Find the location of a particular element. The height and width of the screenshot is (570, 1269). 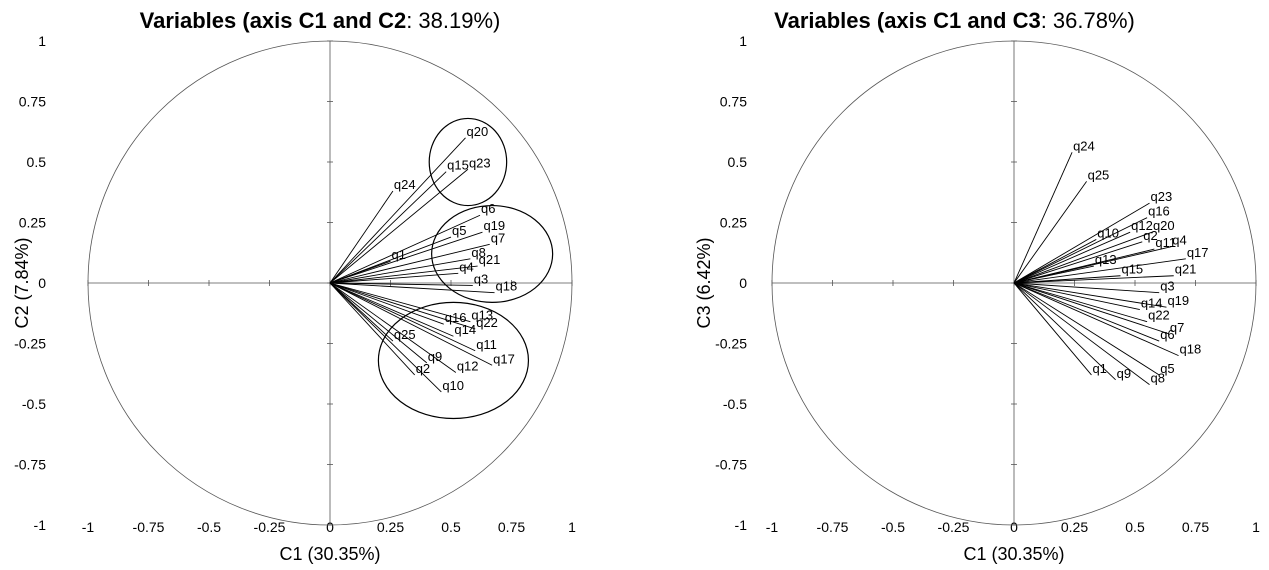

variable-vector-q17 is located at coordinates (411, 324).